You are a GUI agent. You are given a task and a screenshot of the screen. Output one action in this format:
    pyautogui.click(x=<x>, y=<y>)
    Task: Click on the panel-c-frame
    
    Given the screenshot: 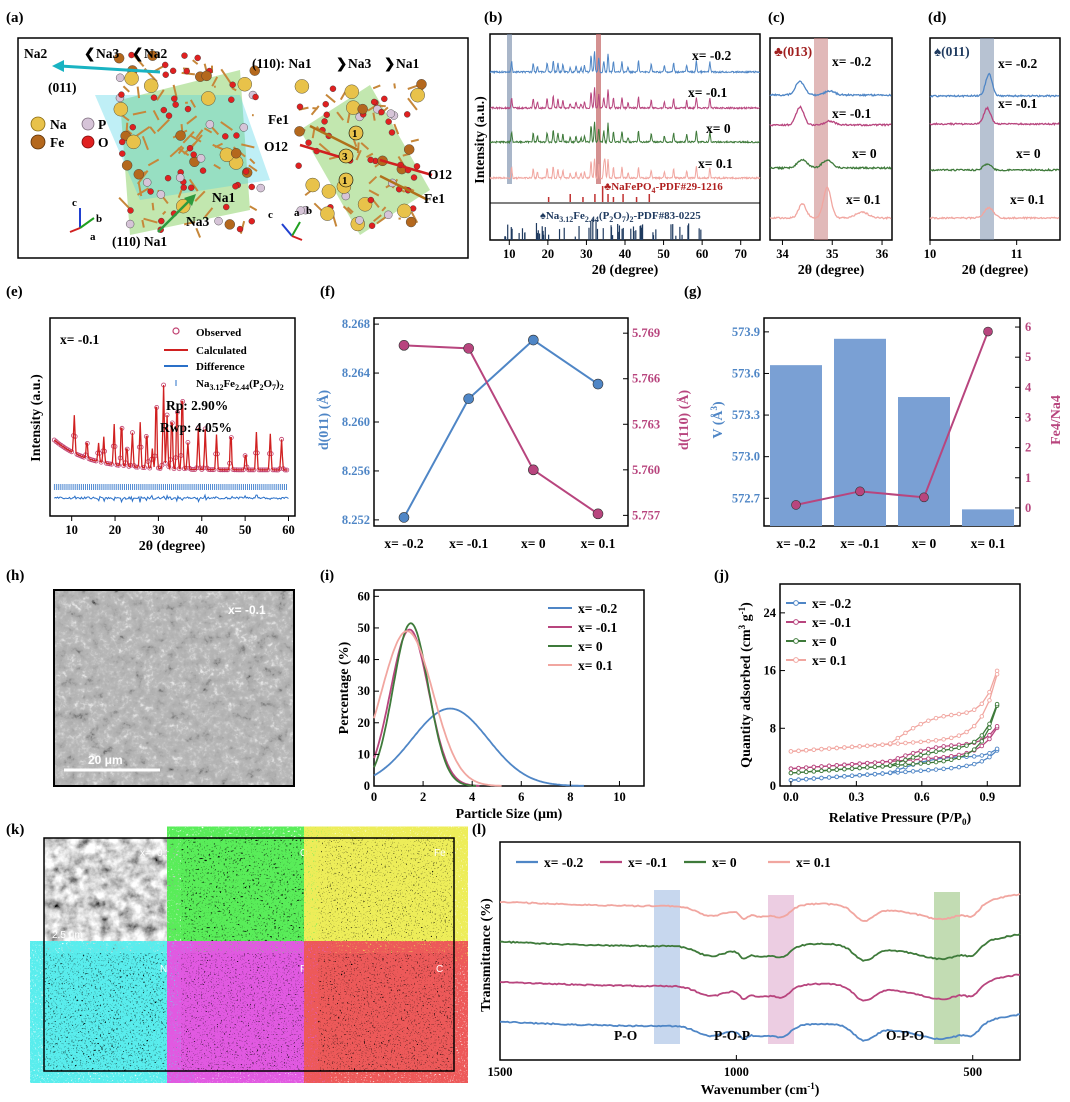 What is the action you would take?
    pyautogui.click(x=831, y=139)
    